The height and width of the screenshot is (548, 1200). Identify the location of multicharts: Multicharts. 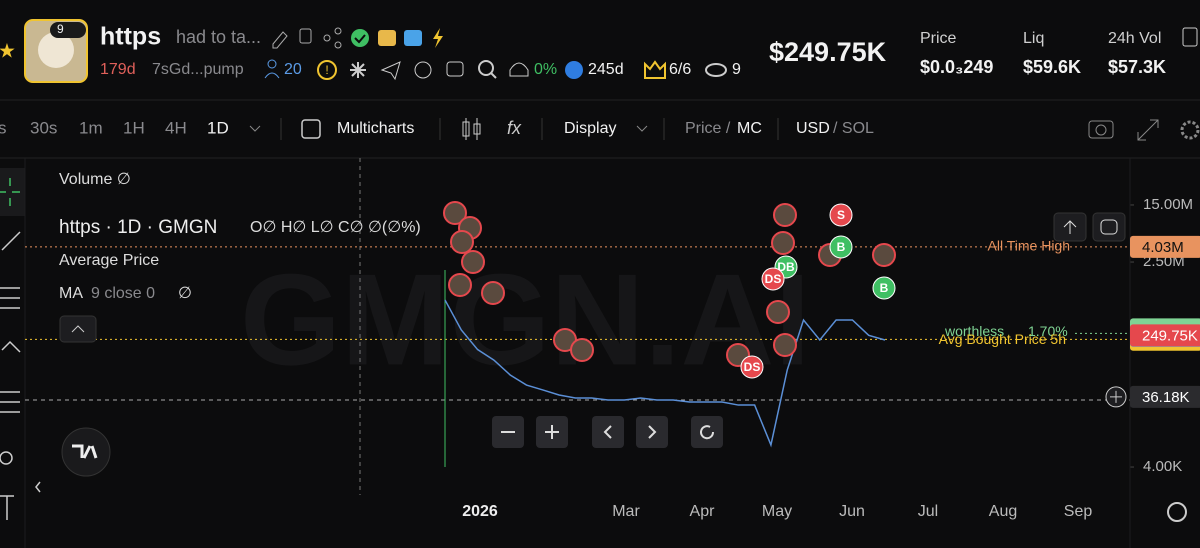
(375, 128).